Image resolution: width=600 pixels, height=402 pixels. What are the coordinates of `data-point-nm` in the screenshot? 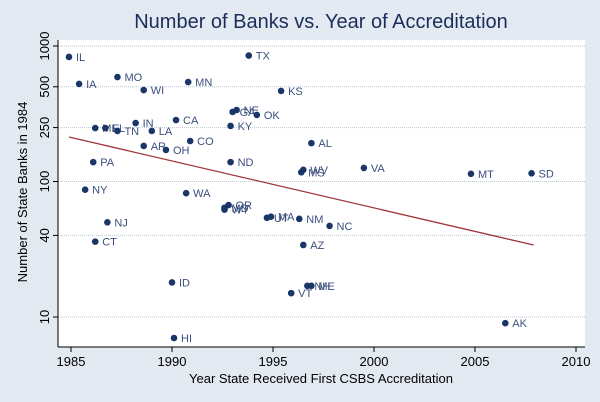 It's located at (299, 219).